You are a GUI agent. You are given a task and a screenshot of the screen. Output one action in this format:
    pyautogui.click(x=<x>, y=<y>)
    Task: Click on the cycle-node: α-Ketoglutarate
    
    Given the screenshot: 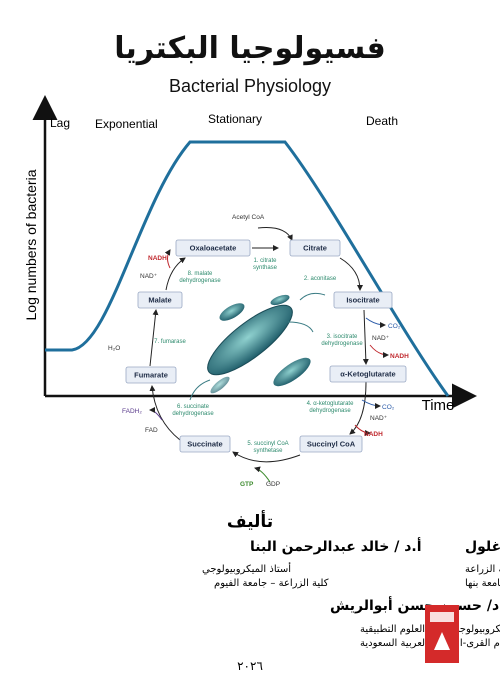 What is the action you would take?
    pyautogui.click(x=367, y=373)
    